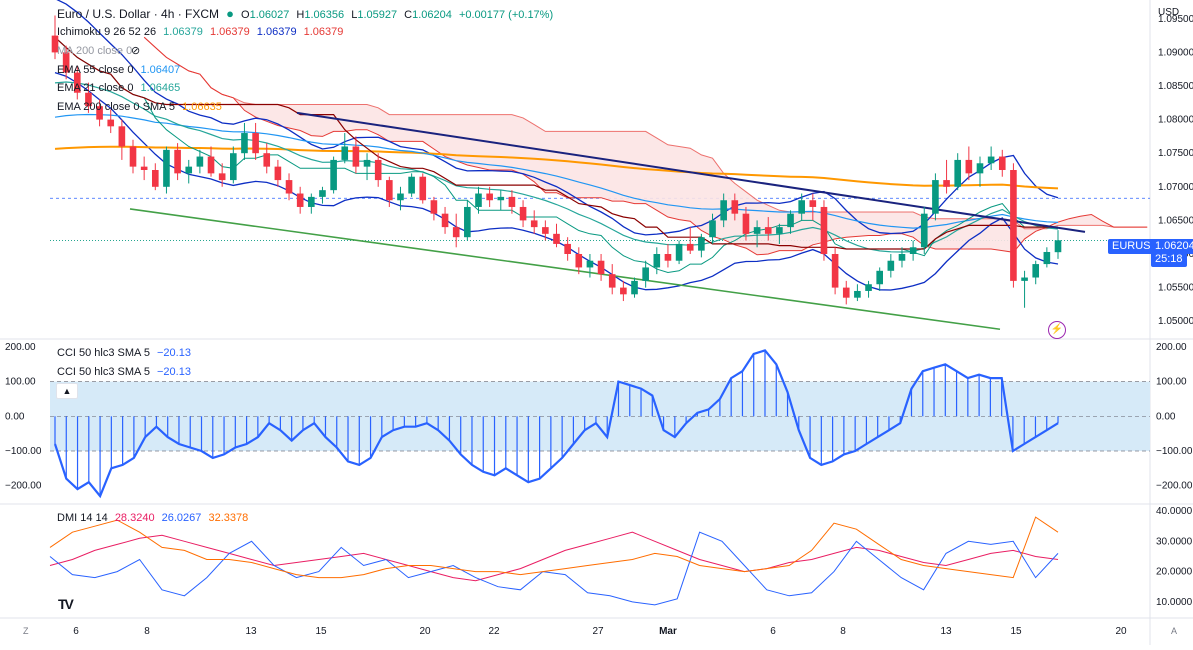 The width and height of the screenshot is (1193, 650). I want to click on ema200-legend: EMA 200 close 0 SMA 5 1.06635, so click(141, 107).